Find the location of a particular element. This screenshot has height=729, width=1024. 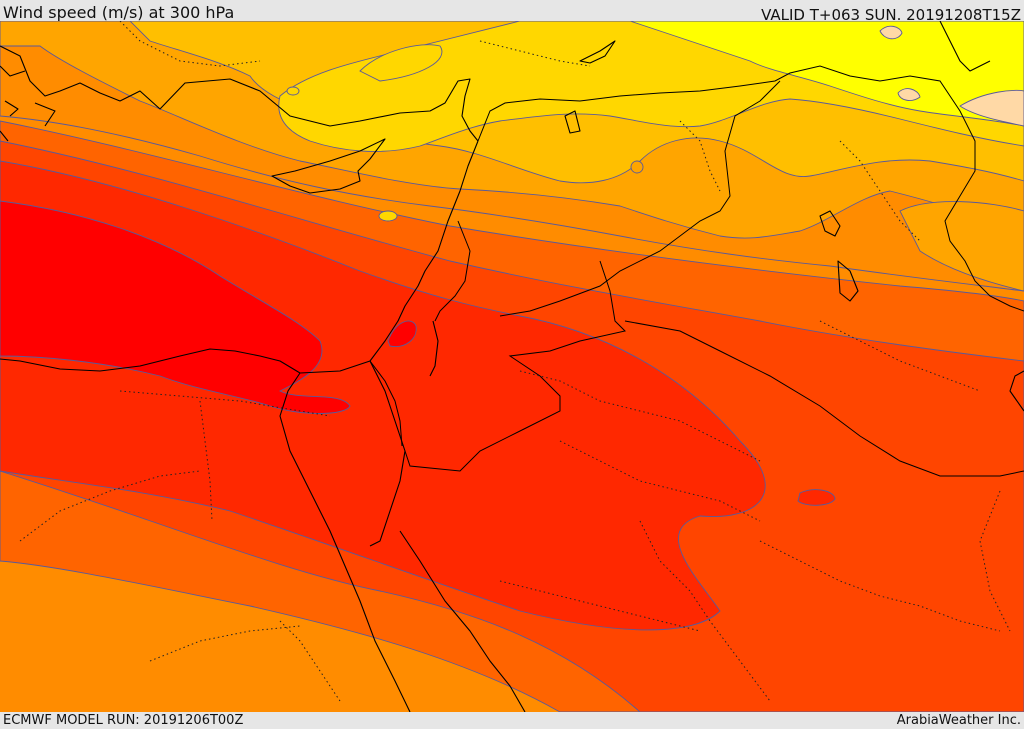

coast-egypt is located at coordinates (150, 361).